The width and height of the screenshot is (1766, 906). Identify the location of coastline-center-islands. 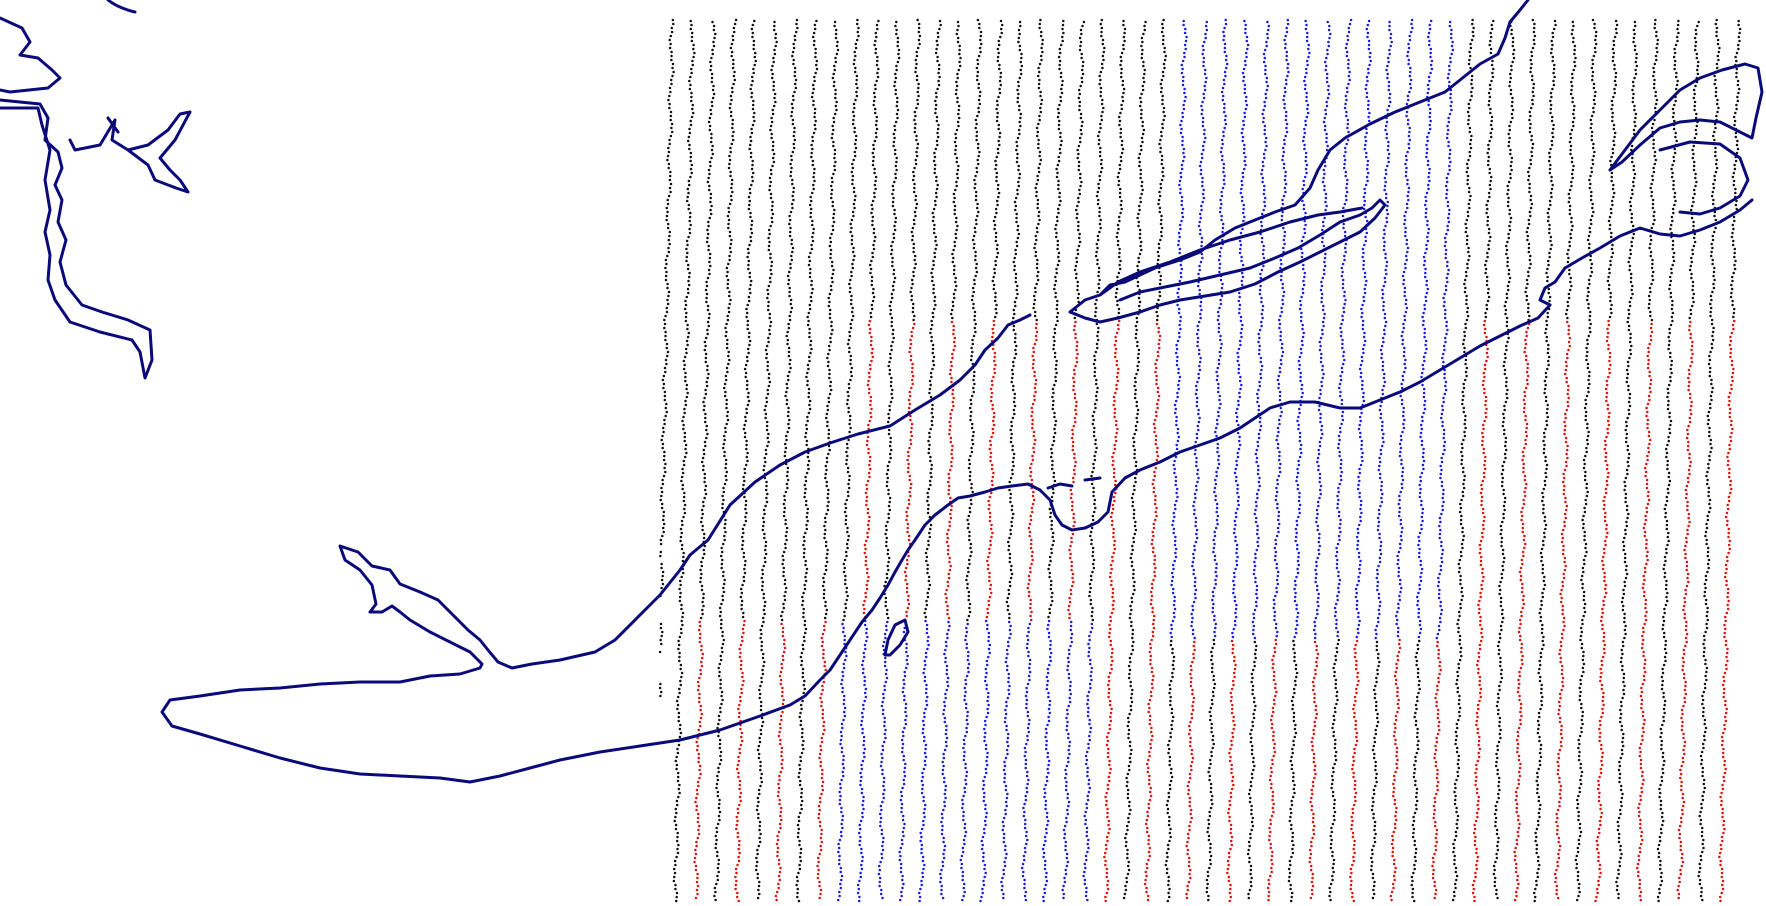
(992, 566).